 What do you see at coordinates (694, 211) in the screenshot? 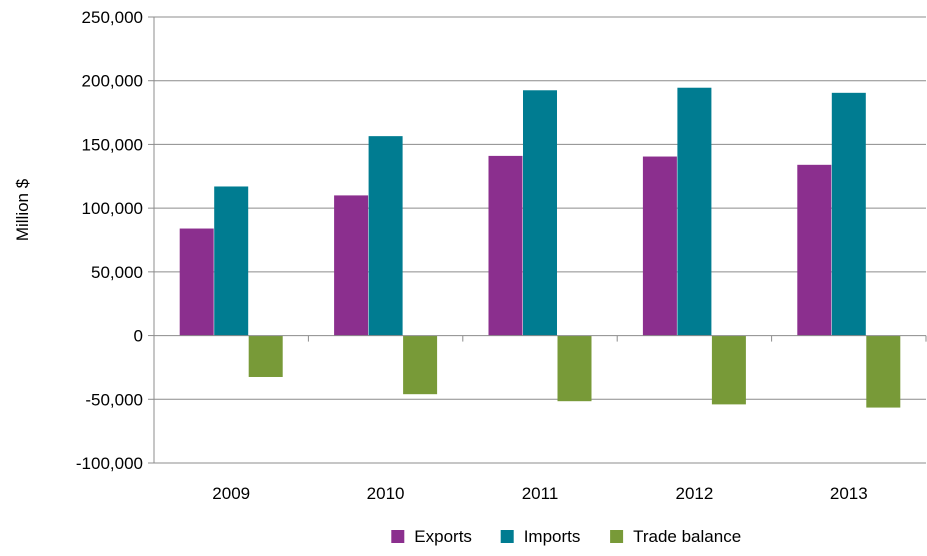
I see `bar-imports-2012` at bounding box center [694, 211].